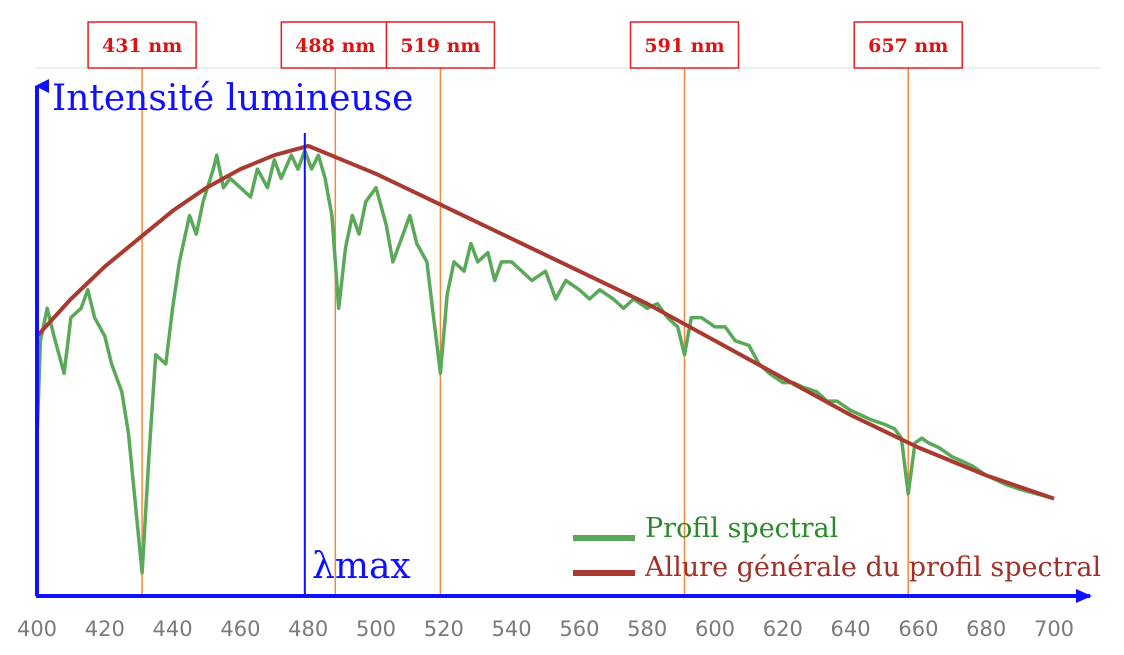 This screenshot has width=1124, height=655. I want to click on x-tick-label: 540, so click(512, 629).